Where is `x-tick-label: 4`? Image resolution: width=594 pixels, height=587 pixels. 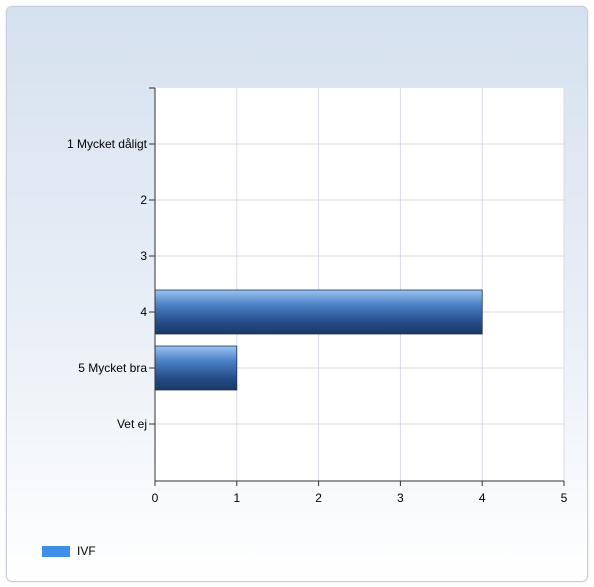 x-tick-label: 4 is located at coordinates (482, 498).